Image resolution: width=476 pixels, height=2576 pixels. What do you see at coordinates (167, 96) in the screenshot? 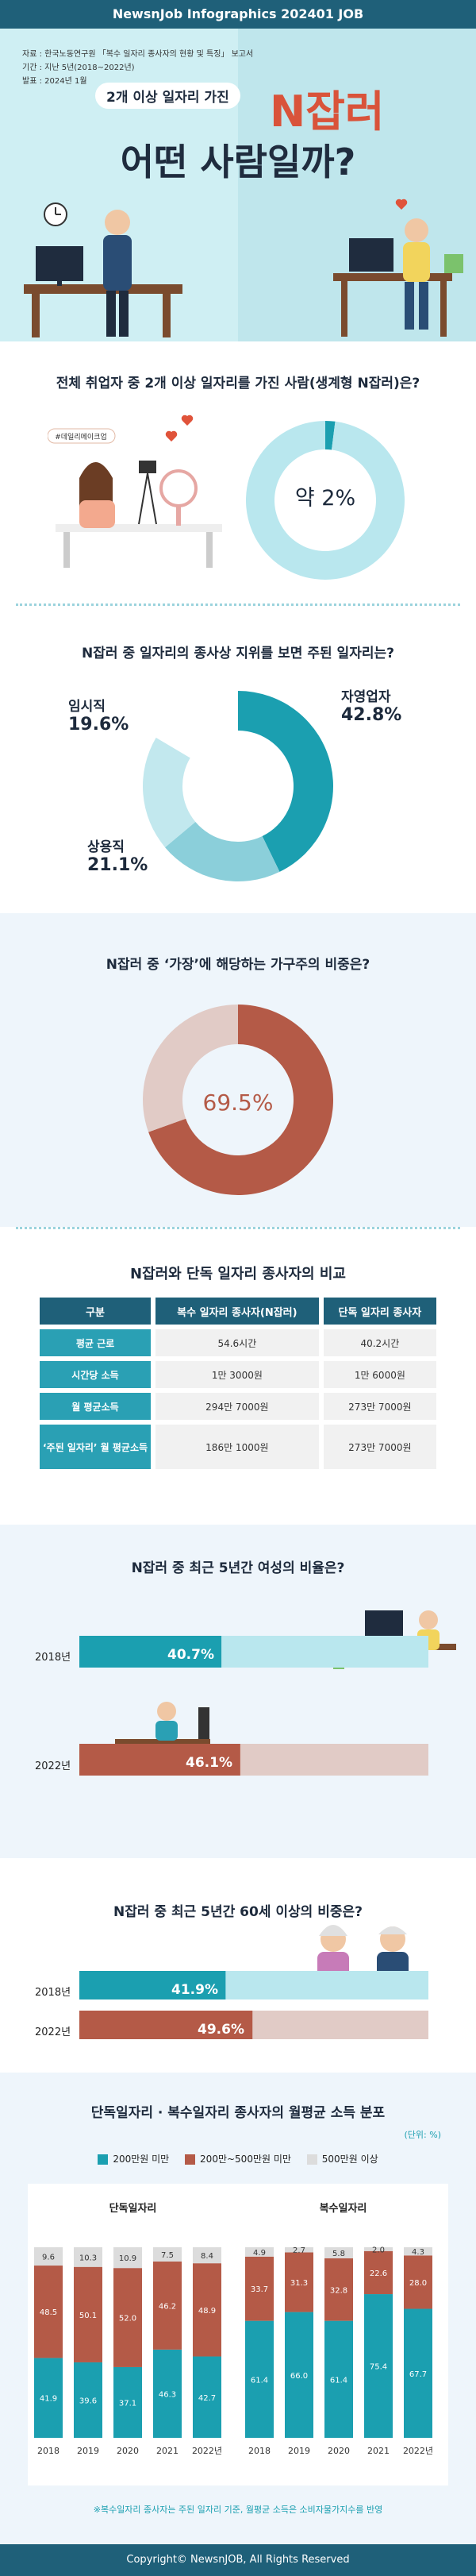
I see `subtitle-badge: 2개 이상 일자리 가진` at bounding box center [167, 96].